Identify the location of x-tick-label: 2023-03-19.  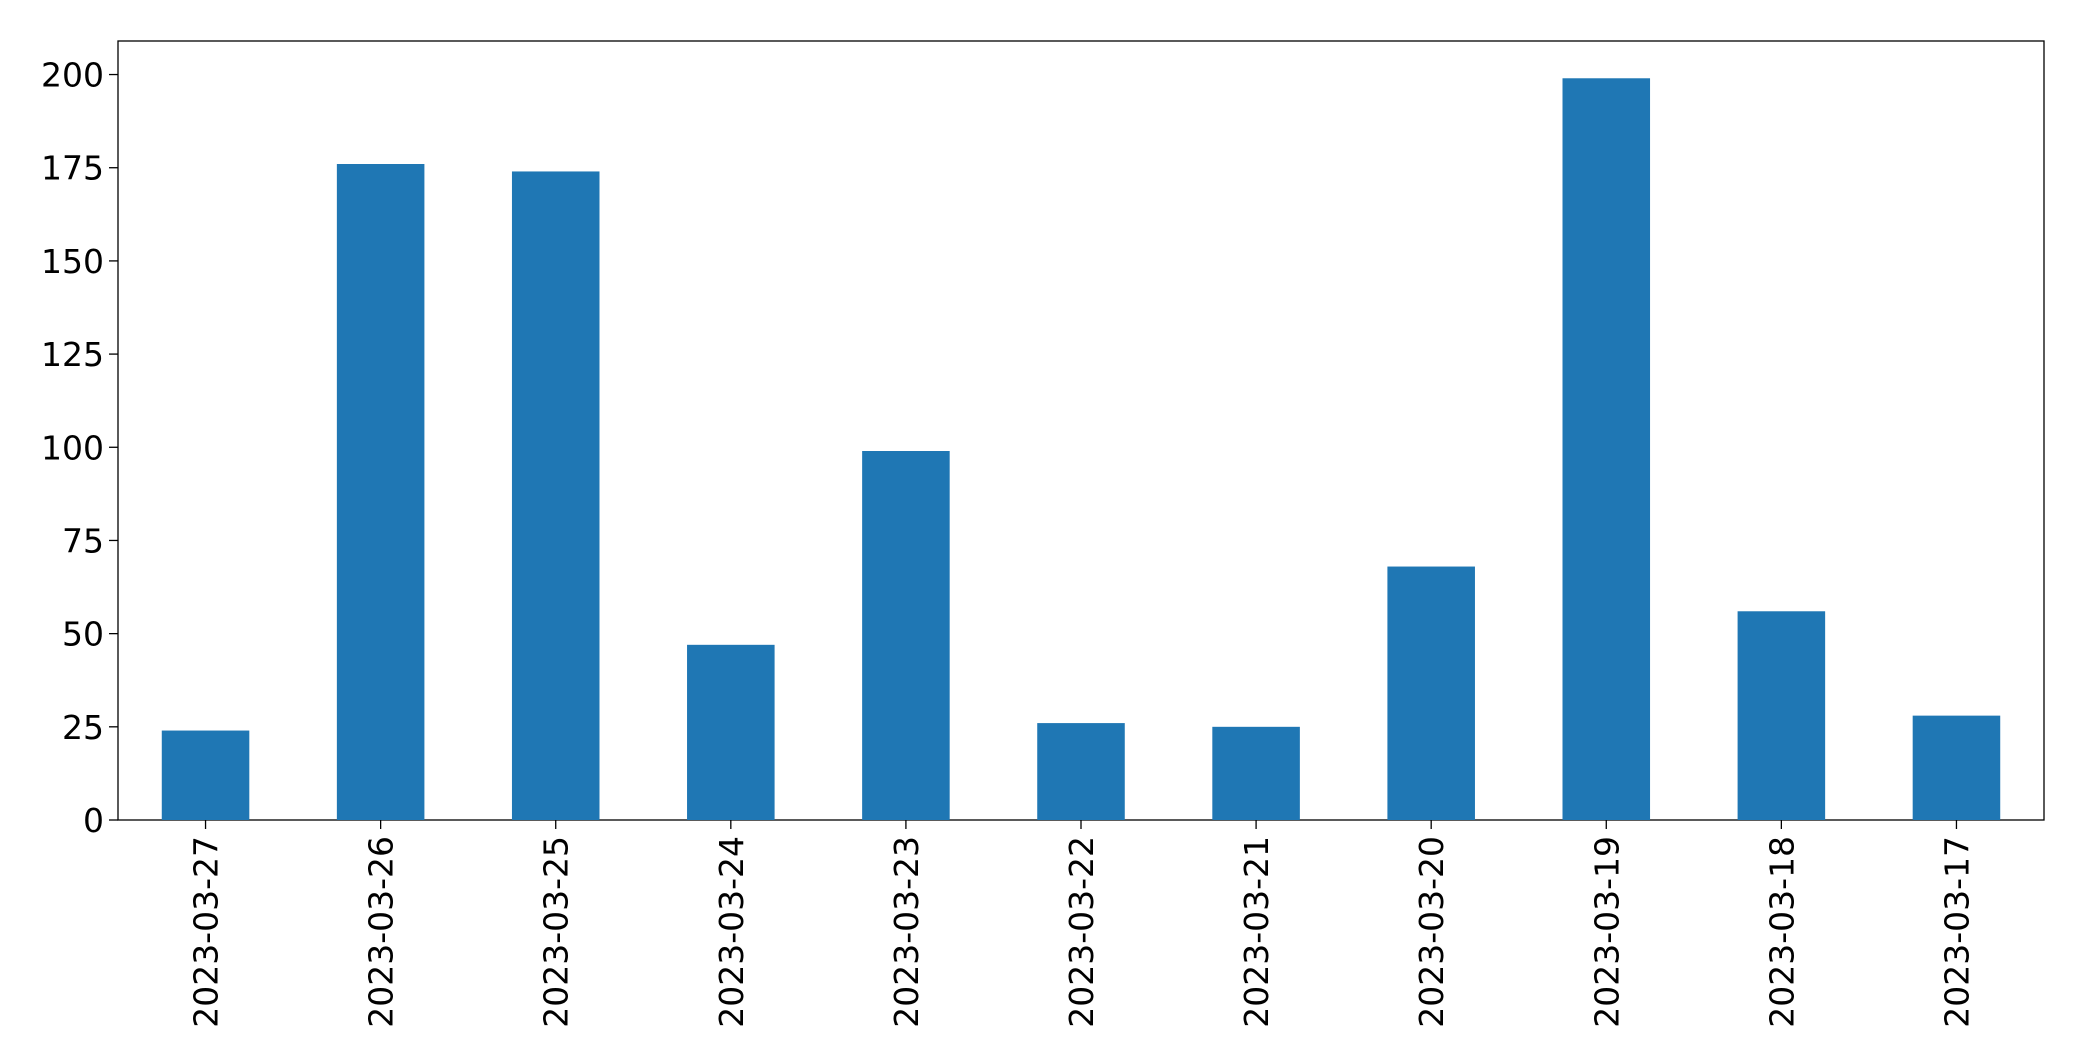
(1606, 932).